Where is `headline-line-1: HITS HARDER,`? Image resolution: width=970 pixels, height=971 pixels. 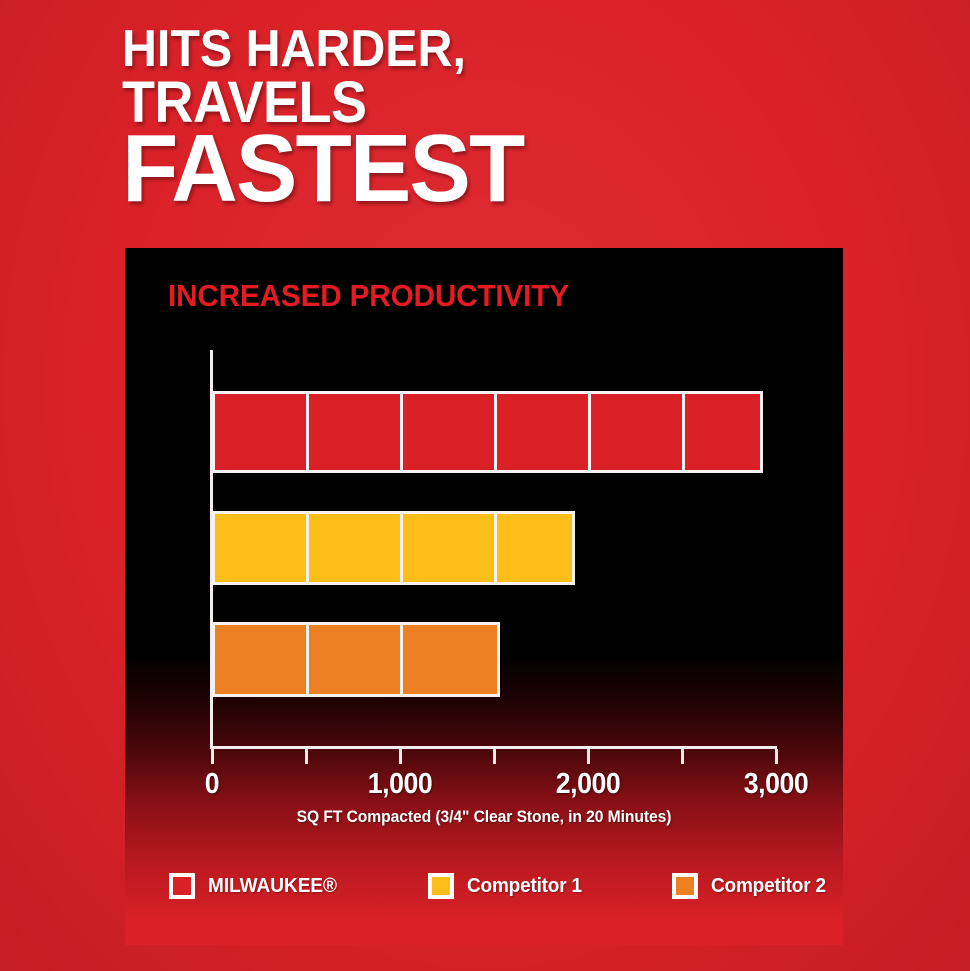
headline-line-1: HITS HARDER, is located at coordinates (294, 49).